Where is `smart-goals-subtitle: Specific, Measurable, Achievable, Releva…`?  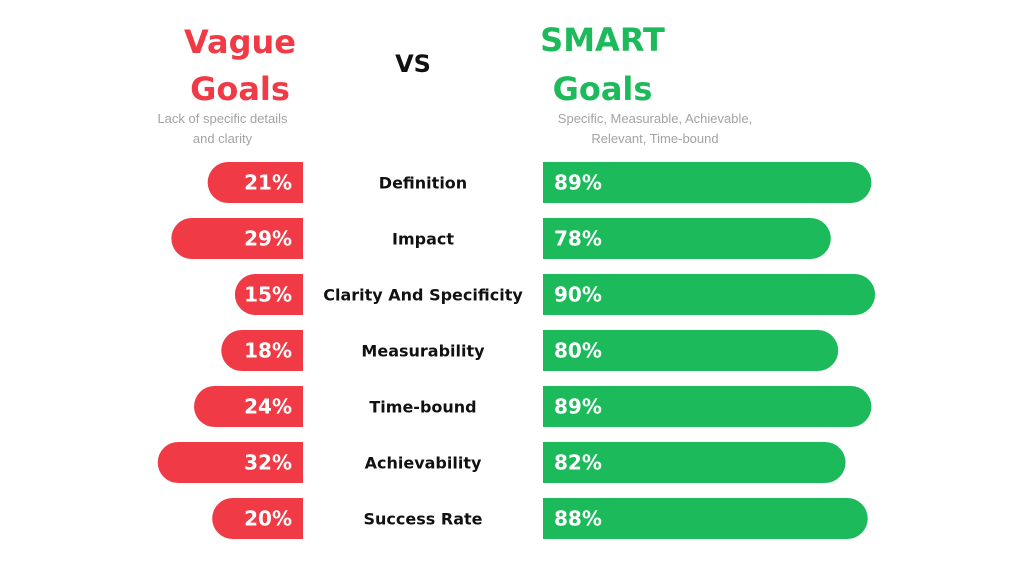 smart-goals-subtitle: Specific, Measurable, Achievable, Releva… is located at coordinates (655, 129).